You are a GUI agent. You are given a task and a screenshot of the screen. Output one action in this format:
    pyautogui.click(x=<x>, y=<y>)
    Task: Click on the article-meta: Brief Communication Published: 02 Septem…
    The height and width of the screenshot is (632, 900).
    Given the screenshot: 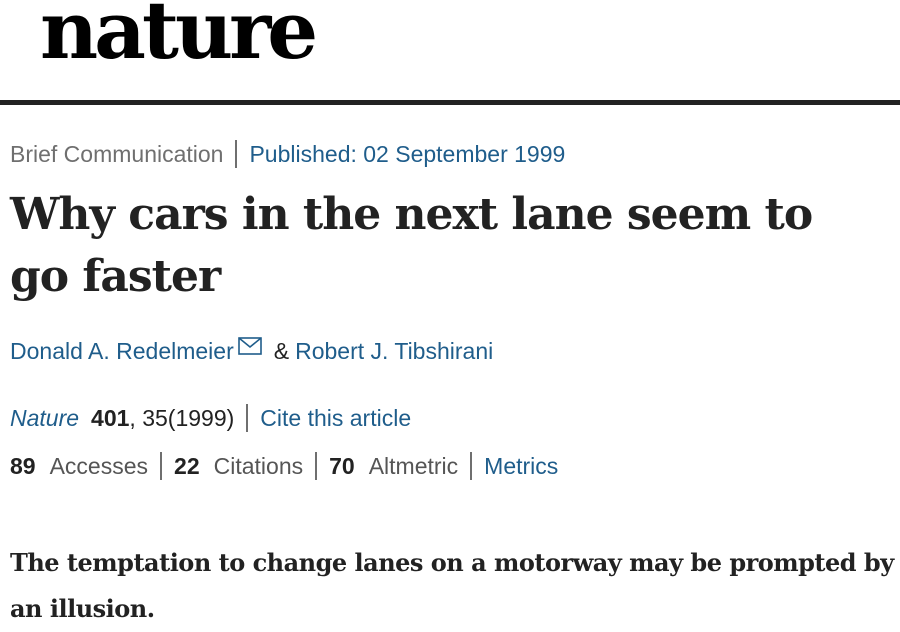 What is the action you would take?
    pyautogui.click(x=287, y=154)
    